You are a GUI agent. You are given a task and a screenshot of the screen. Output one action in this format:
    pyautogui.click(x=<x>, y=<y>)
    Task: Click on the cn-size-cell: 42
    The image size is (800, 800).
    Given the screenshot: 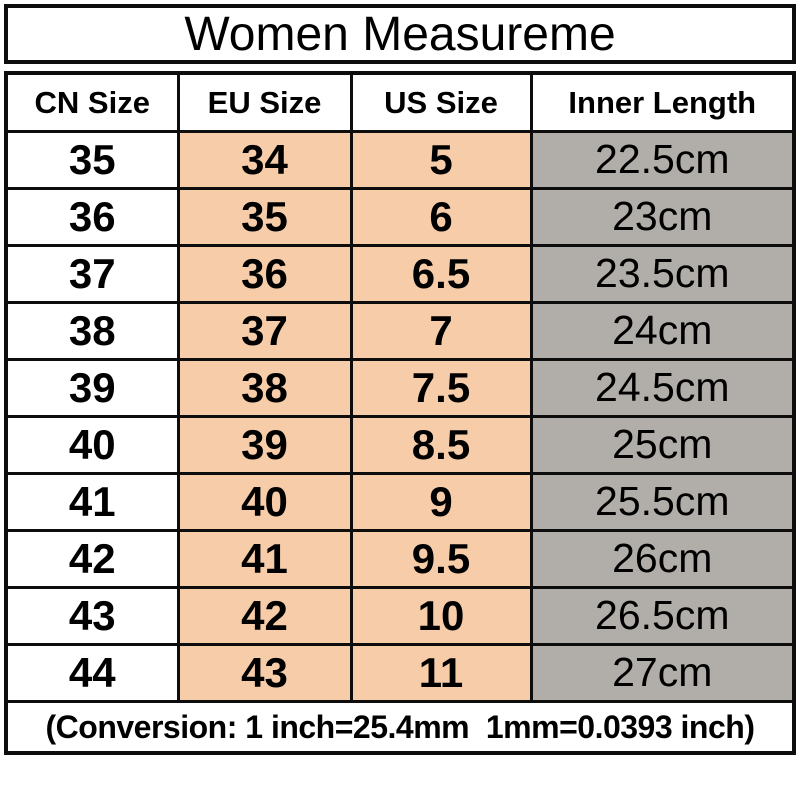 What is the action you would take?
    pyautogui.click(x=92, y=558)
    